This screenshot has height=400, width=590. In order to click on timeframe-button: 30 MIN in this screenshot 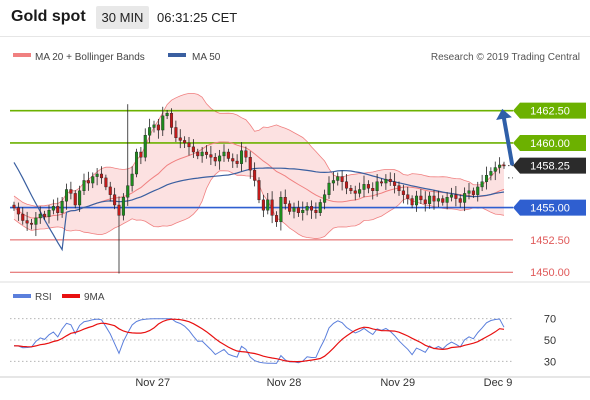, I will do `click(122, 17)`.